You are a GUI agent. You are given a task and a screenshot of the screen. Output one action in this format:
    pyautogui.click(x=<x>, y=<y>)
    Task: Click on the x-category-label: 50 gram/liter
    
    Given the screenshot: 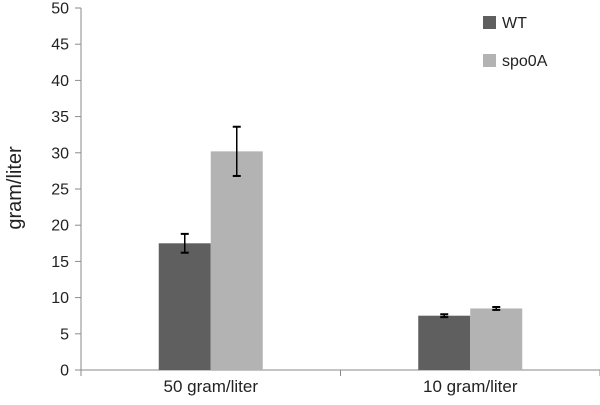 What is the action you would take?
    pyautogui.click(x=211, y=386)
    